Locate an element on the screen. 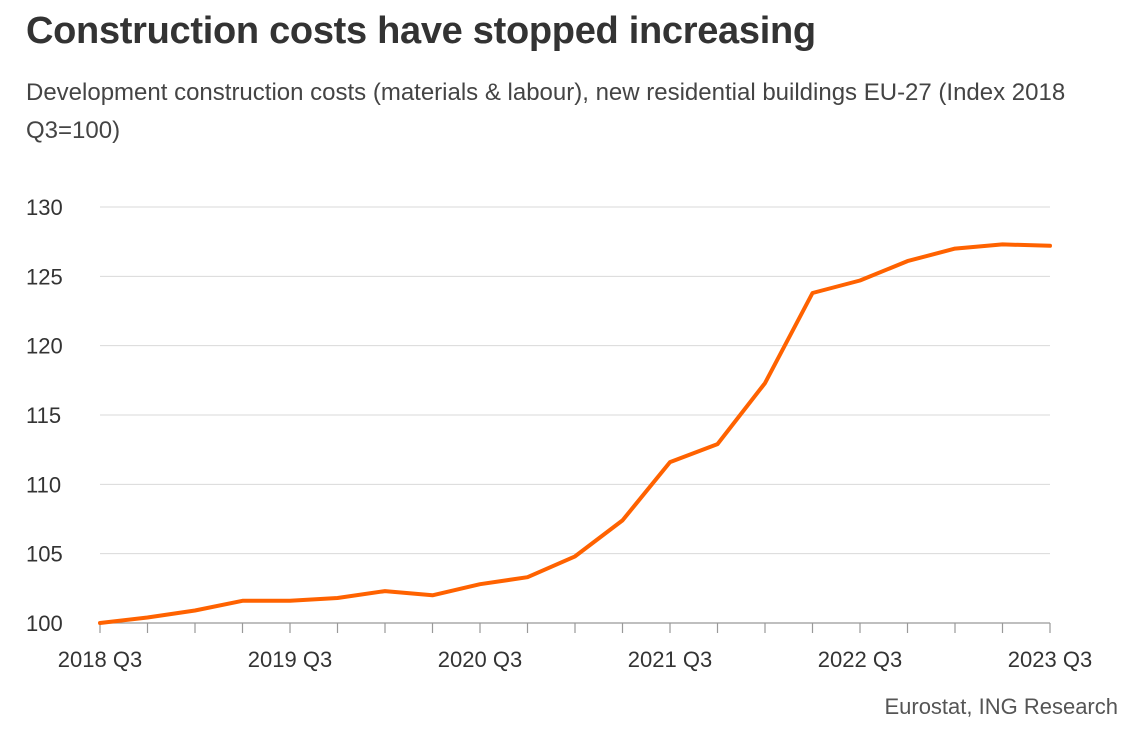 The image size is (1140, 740). y-axis: 100 105 110 115 120 125 130 is located at coordinates (44, 415).